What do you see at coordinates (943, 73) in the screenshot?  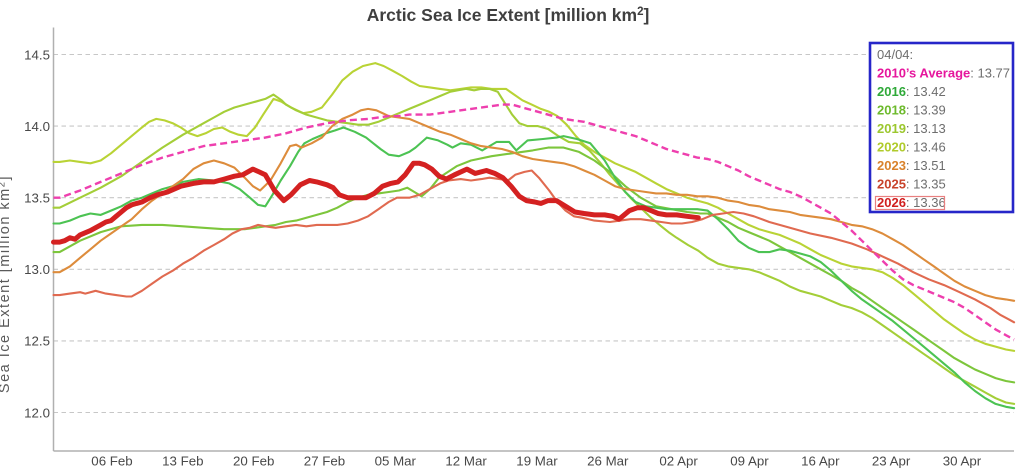 I see `svg-text: 2010’s Average: 13.77` at bounding box center [943, 73].